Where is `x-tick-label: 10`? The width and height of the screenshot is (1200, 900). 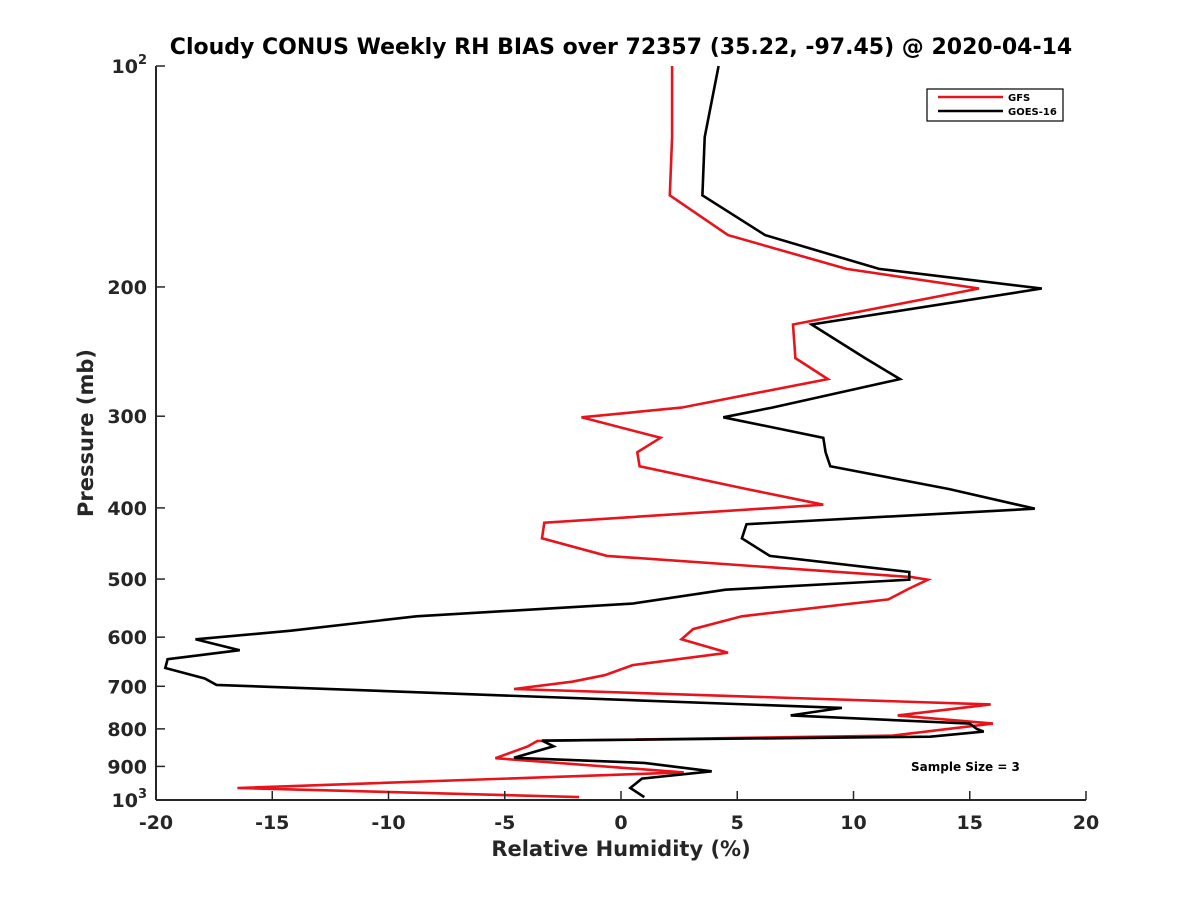
x-tick-label: 10 is located at coordinates (853, 823).